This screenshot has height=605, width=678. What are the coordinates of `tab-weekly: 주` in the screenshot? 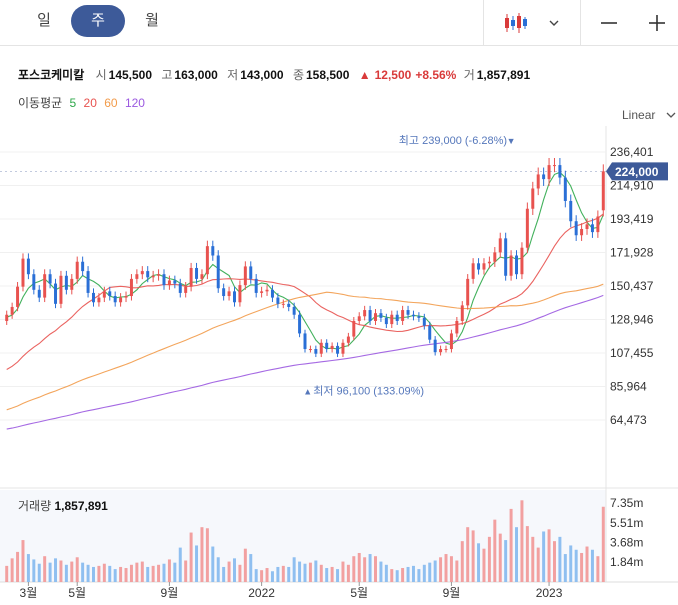 It's located at (98, 21).